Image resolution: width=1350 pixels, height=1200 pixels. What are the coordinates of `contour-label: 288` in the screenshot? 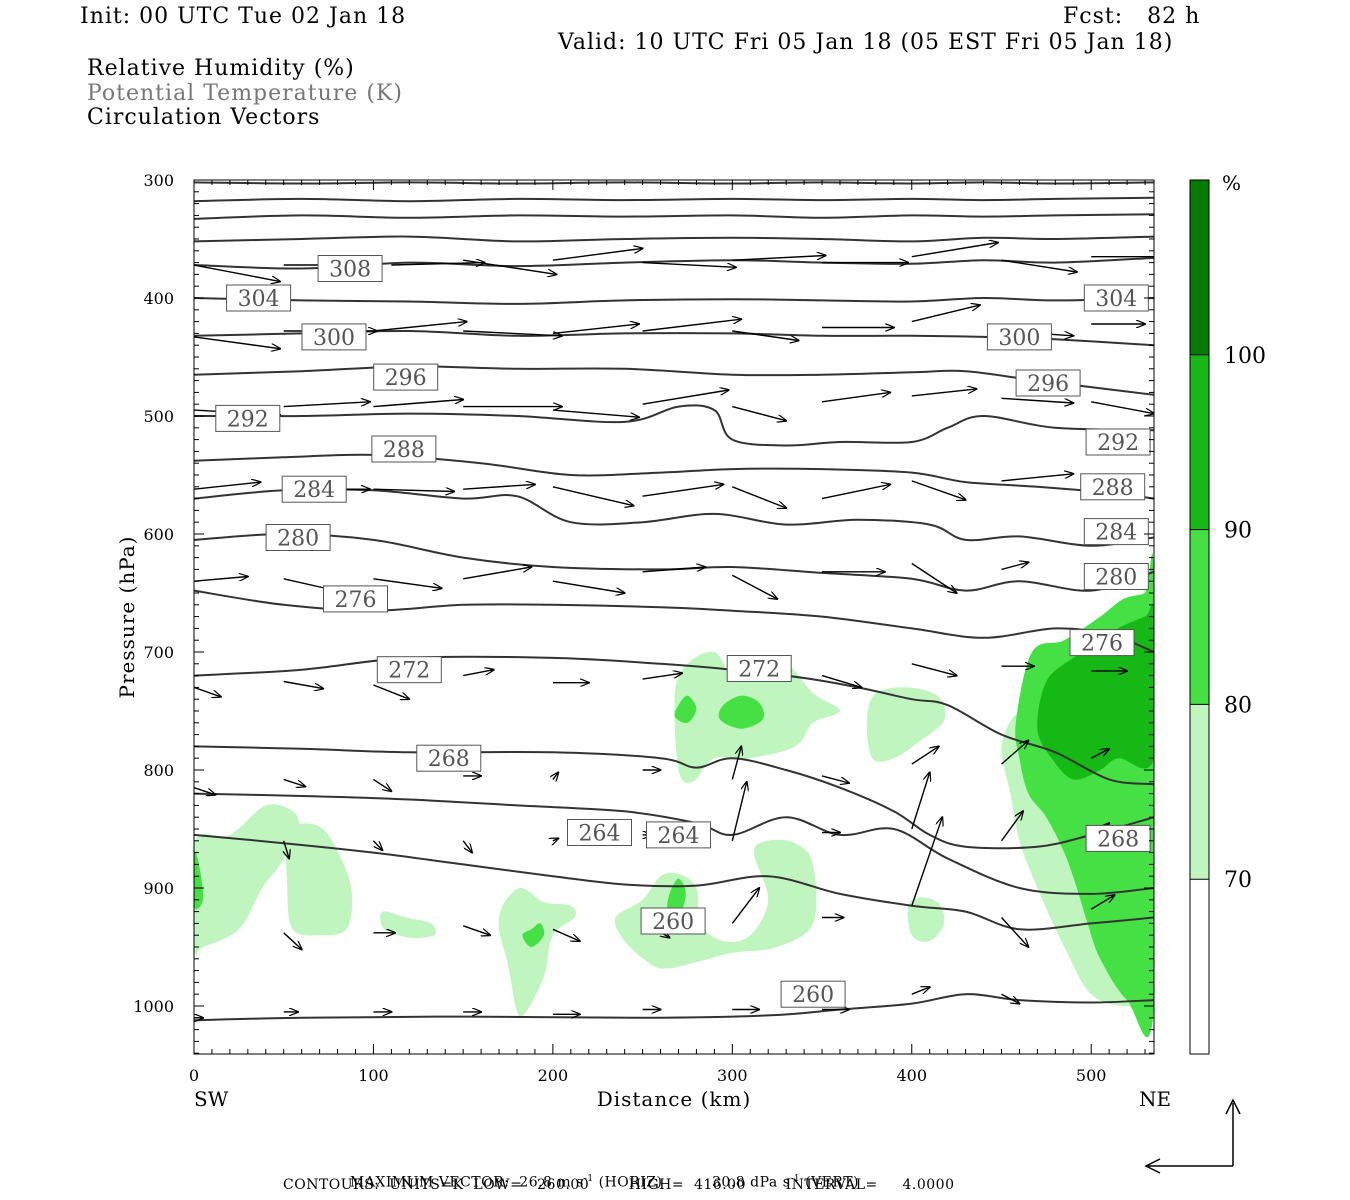 It's located at (404, 450).